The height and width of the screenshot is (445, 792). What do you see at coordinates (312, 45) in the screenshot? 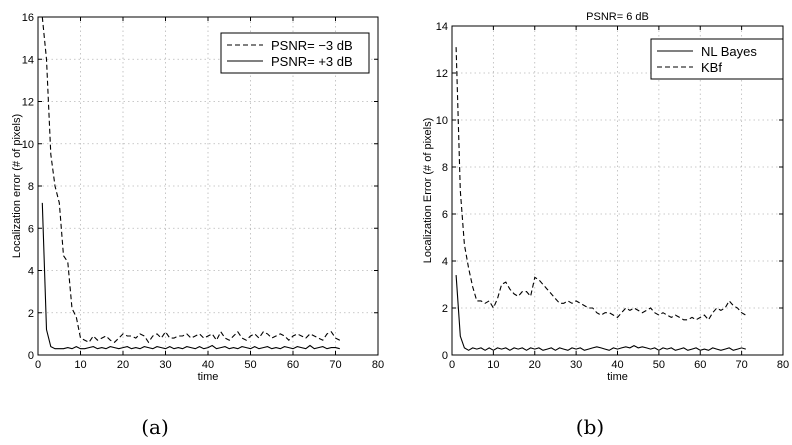
I see `legend-label: PSNR= −3 dB` at bounding box center [312, 45].